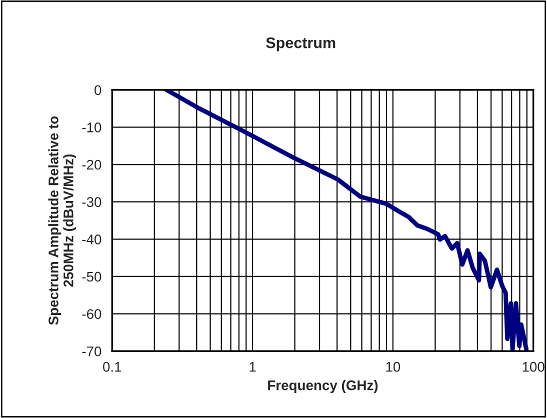 The width and height of the screenshot is (547, 418). What do you see at coordinates (92, 202) in the screenshot?
I see `y-tick-label: -30` at bounding box center [92, 202].